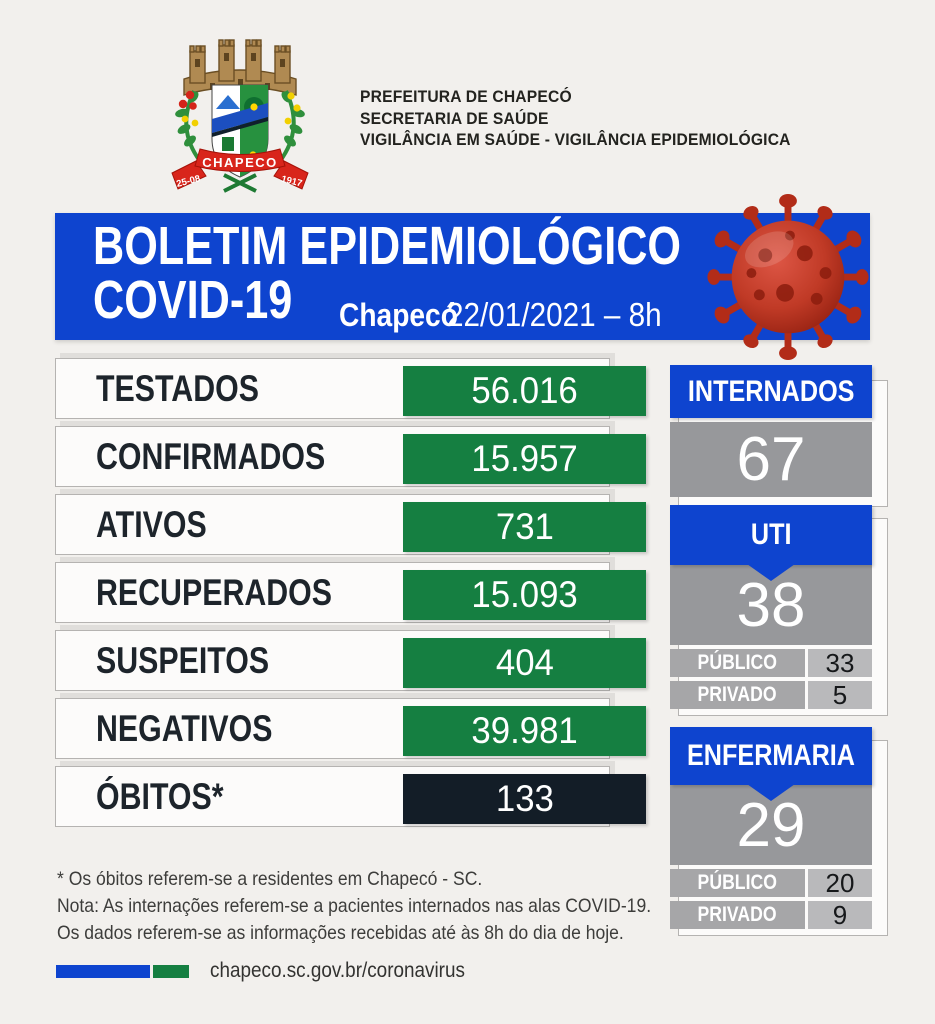  I want to click on org-line-prefeitura: PREFEITURA DE CHAPECÓ, so click(466, 96).